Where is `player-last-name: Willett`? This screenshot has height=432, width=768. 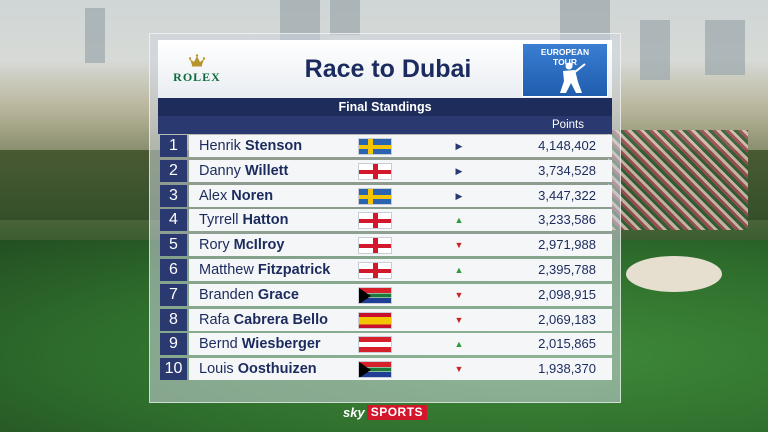 player-last-name: Willett is located at coordinates (266, 170).